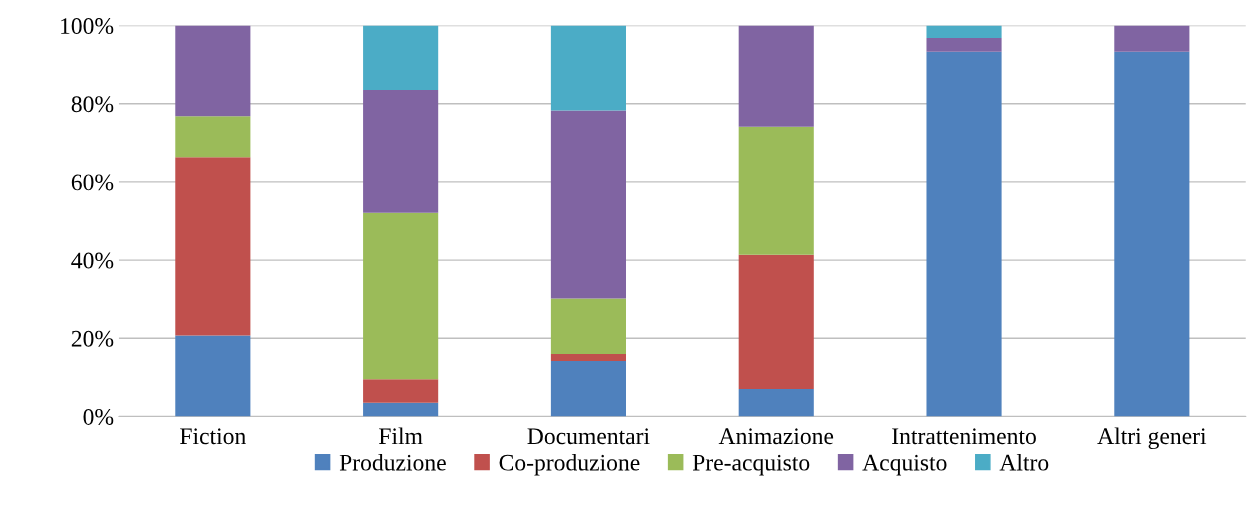 This screenshot has height=511, width=1252. Describe the element at coordinates (92, 260) in the screenshot. I see `y-tick-label: 40%` at that location.